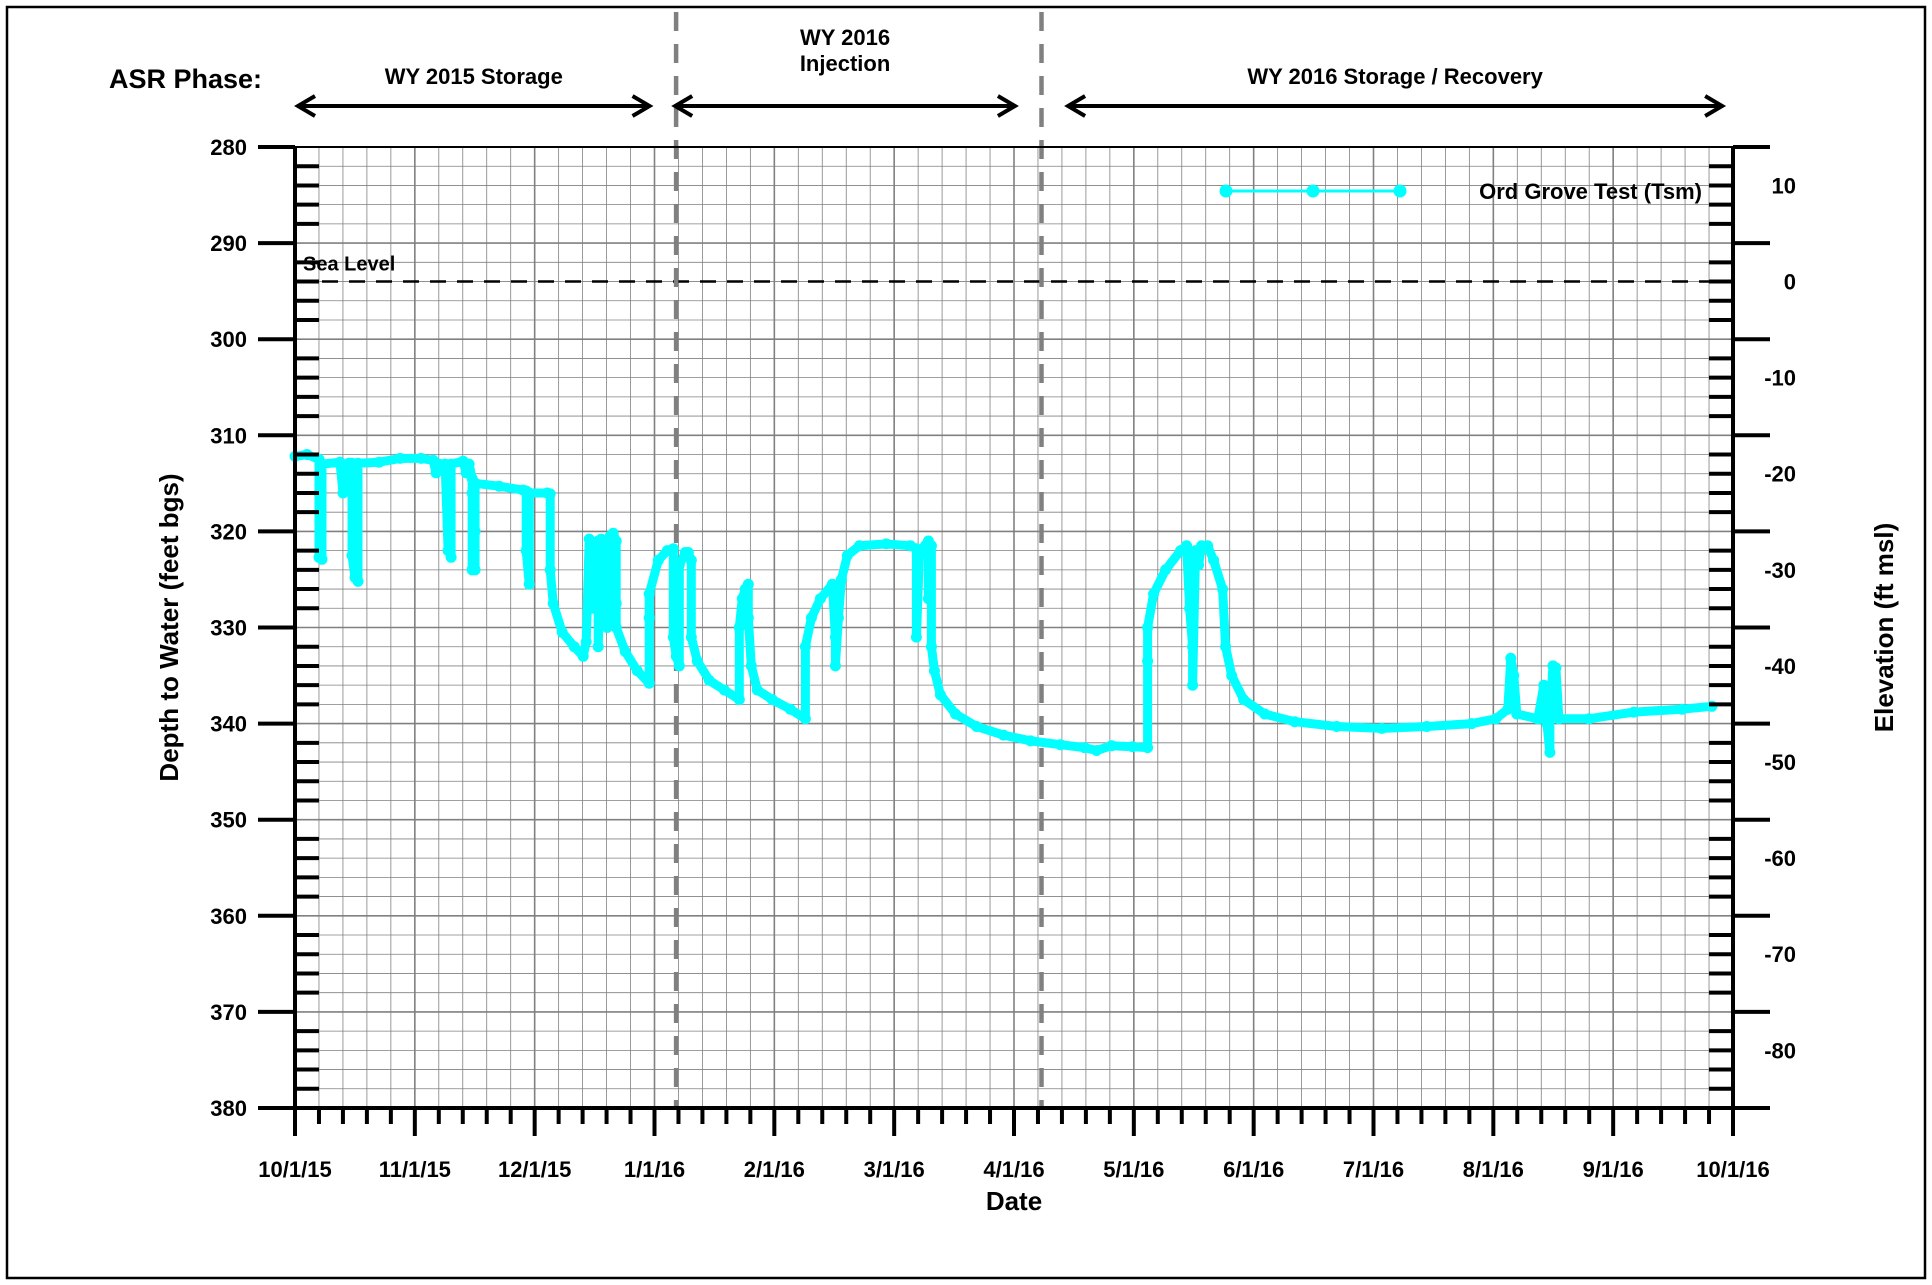 Image resolution: width=1932 pixels, height=1285 pixels. I want to click on phase-label-3: WY 2016 Storage / Recovery, so click(1395, 76).